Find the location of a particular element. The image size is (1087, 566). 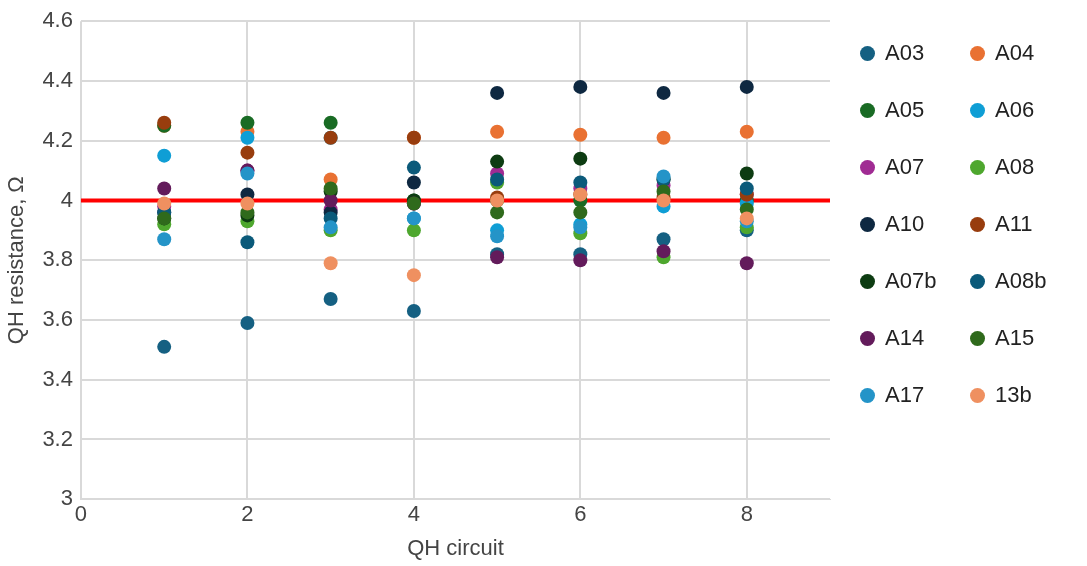

x-tick-label: 6 is located at coordinates (580, 514).